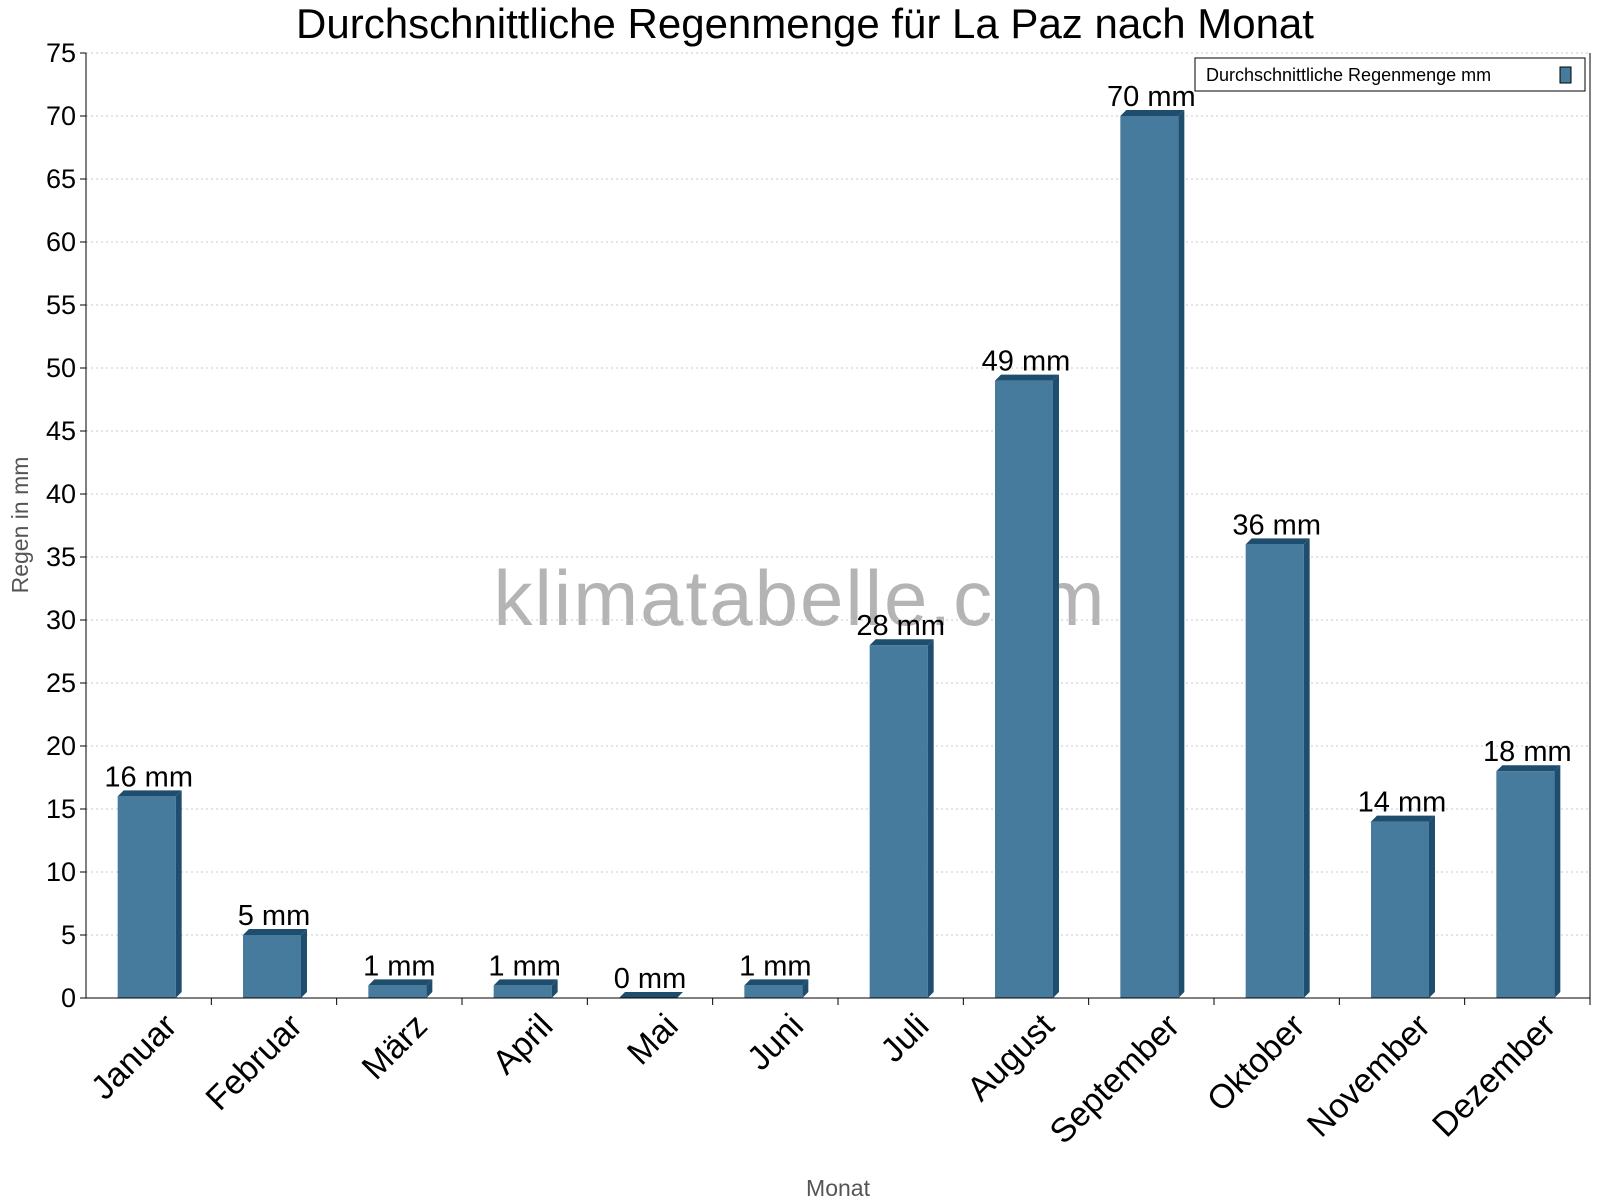 The image size is (1600, 1200). Describe the element at coordinates (61, 809) in the screenshot. I see `y-tick-label: 15` at that location.